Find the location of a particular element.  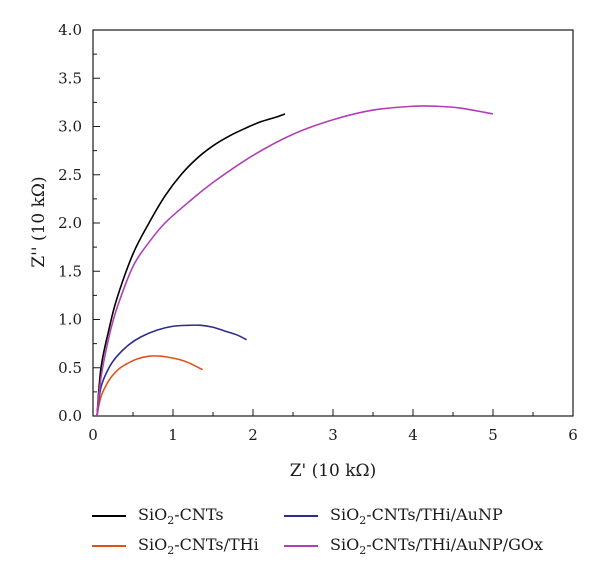

legend-label: SiO2-CNTs/THi/AuNP is located at coordinates (416, 516).